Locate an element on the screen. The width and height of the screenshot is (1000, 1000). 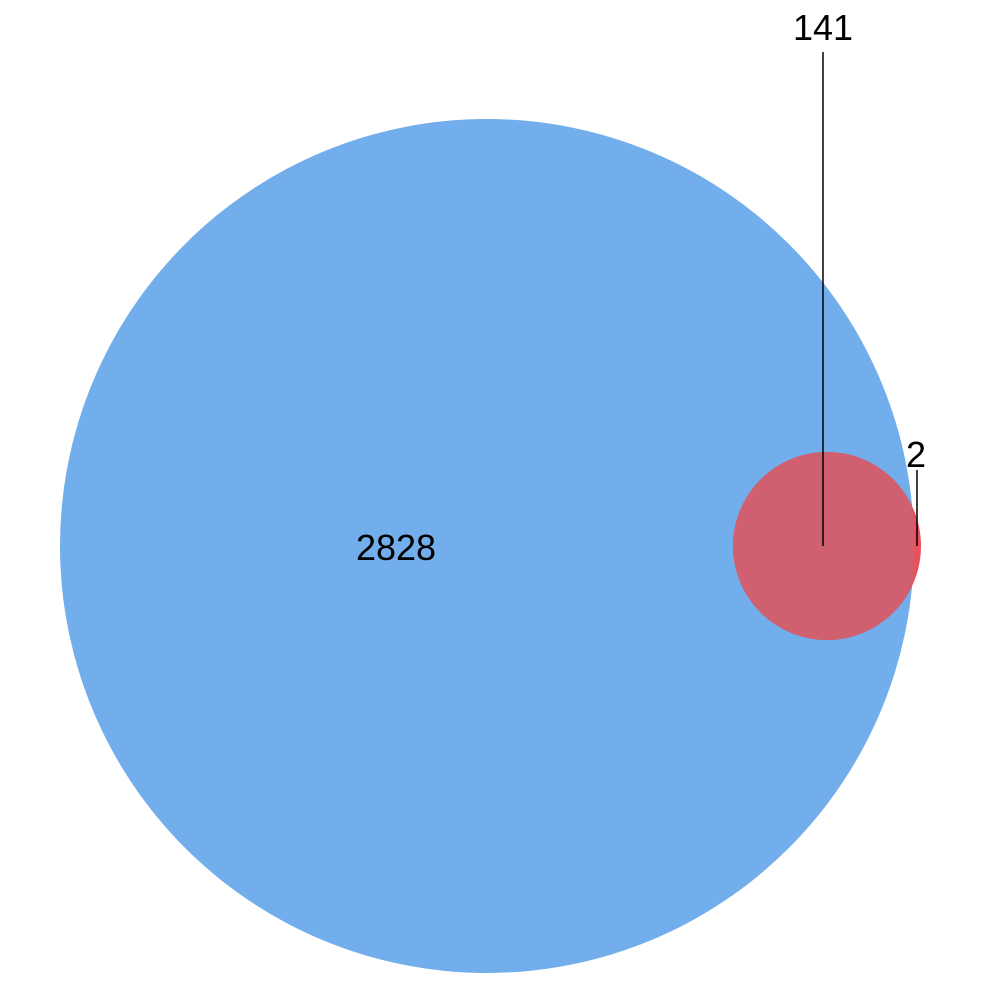
small-only-count-label: 2 is located at coordinates (916, 454).